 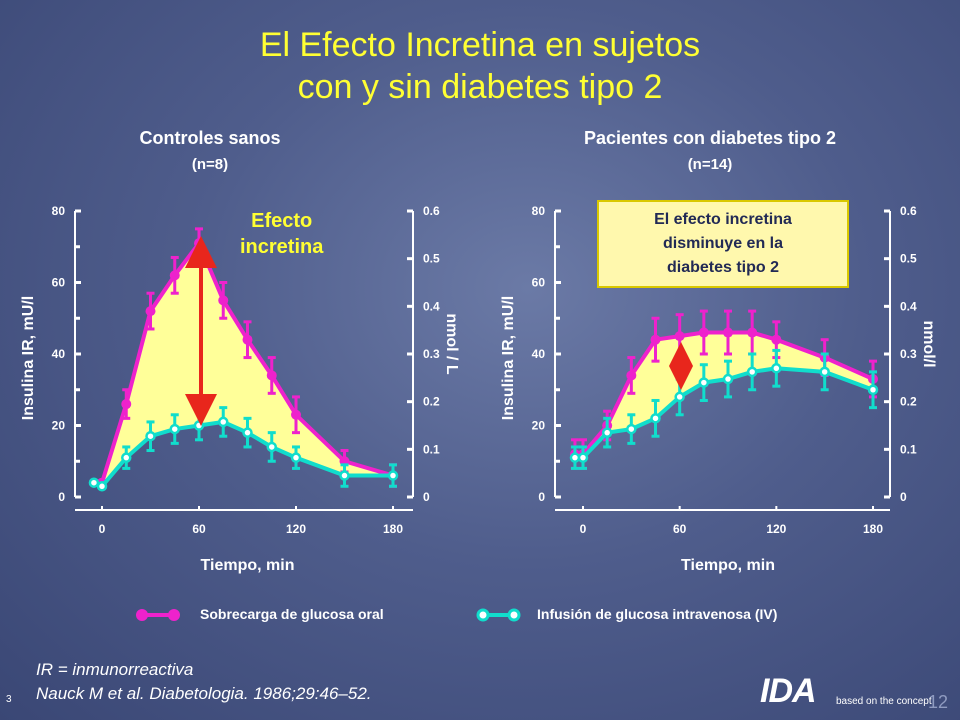 What do you see at coordinates (928, 343) in the screenshot?
I see `y2-axis-label: nmol/l` at bounding box center [928, 343].